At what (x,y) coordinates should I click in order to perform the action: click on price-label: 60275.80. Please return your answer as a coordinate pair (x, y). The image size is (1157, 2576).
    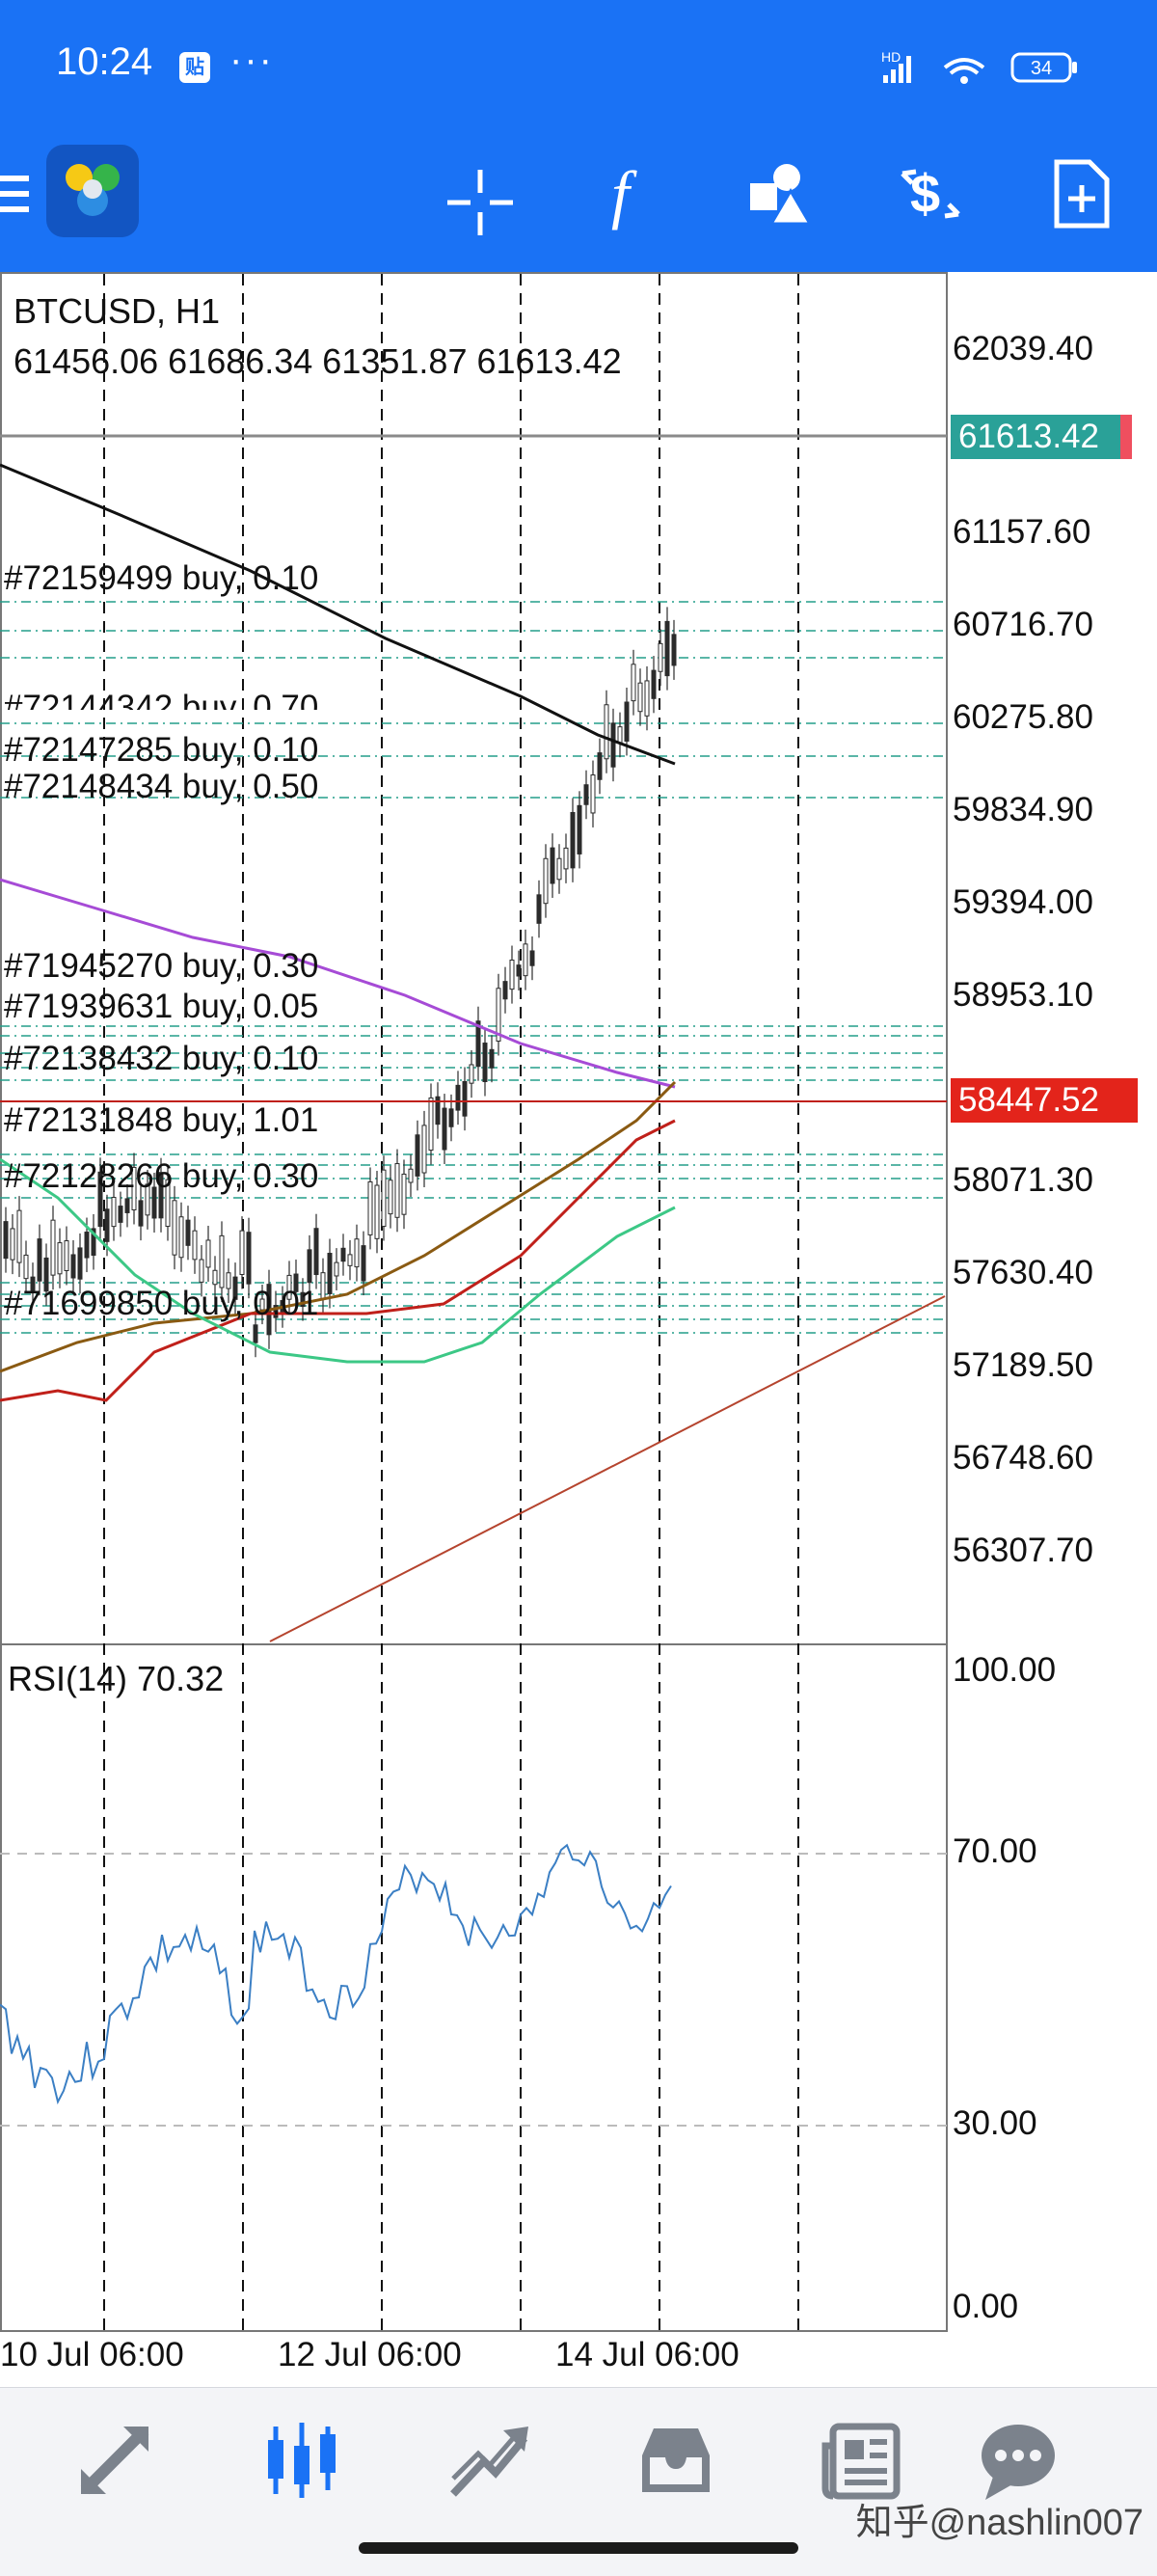
    Looking at the image, I should click on (1023, 717).